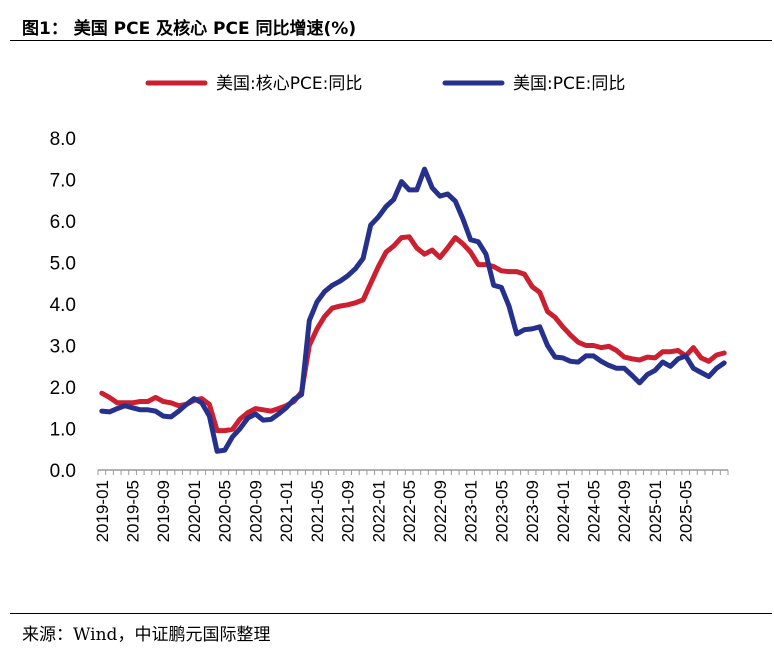  Describe the element at coordinates (189, 29) in the screenshot. I see `chart-title: 图1： 美国 PCE 及核心 PCE 同比增速(%)` at that location.